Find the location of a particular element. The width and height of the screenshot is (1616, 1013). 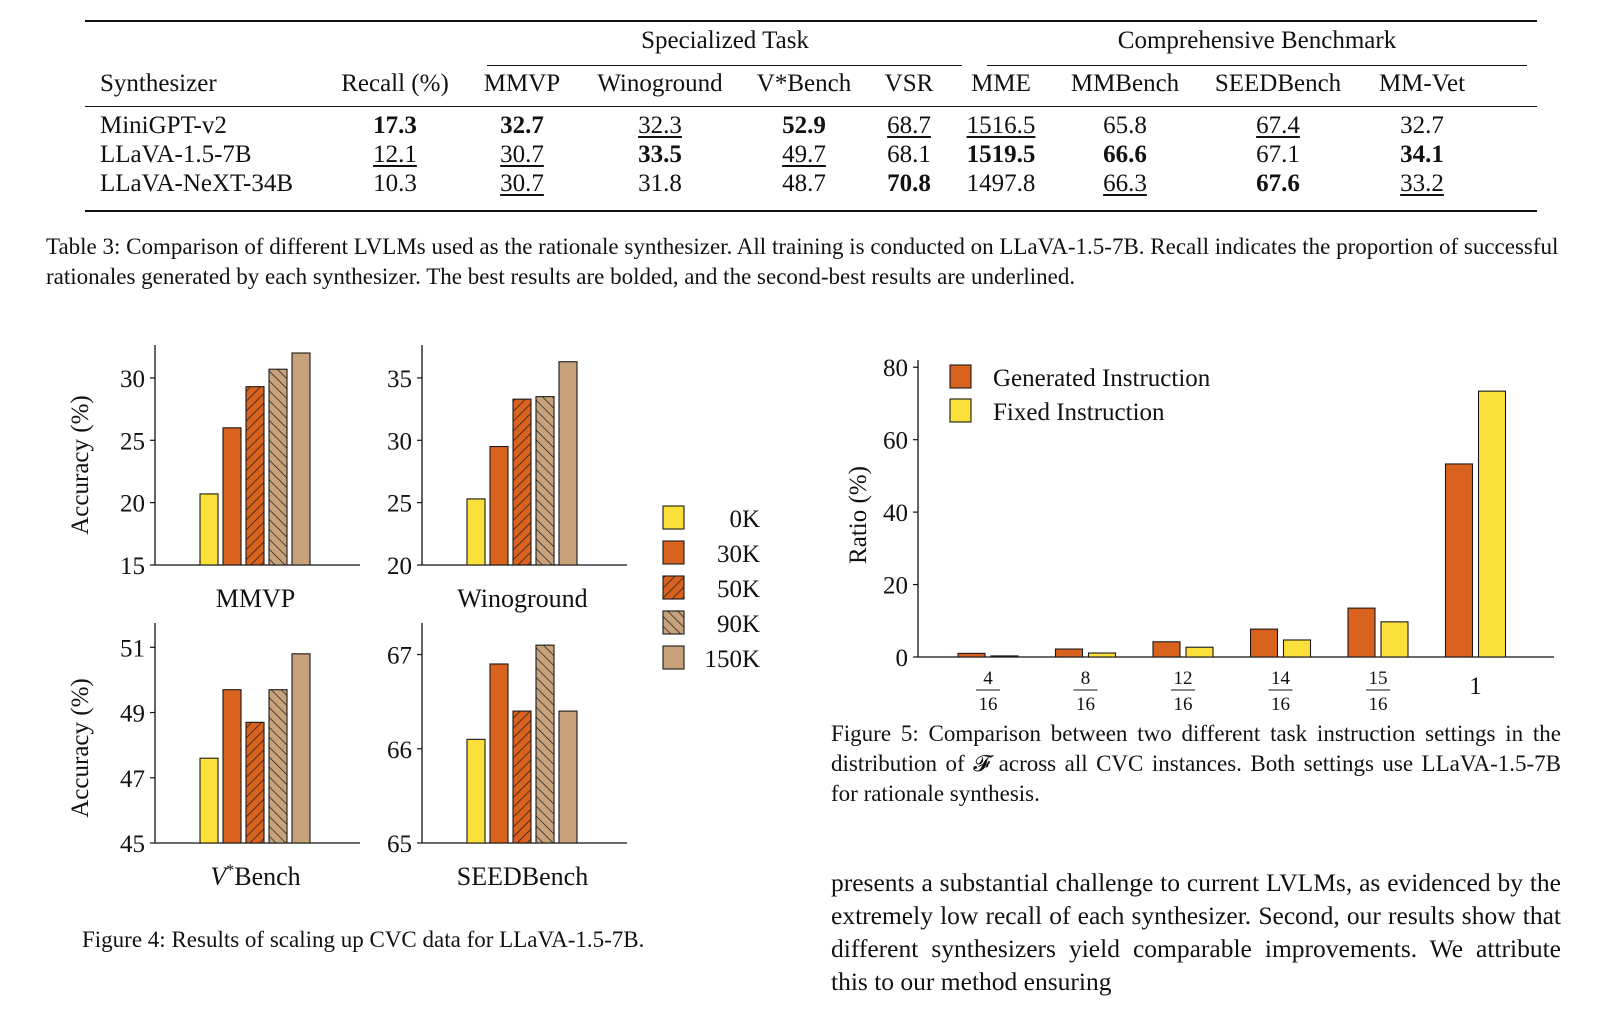

table-cell: 67.1 is located at coordinates (1278, 154).